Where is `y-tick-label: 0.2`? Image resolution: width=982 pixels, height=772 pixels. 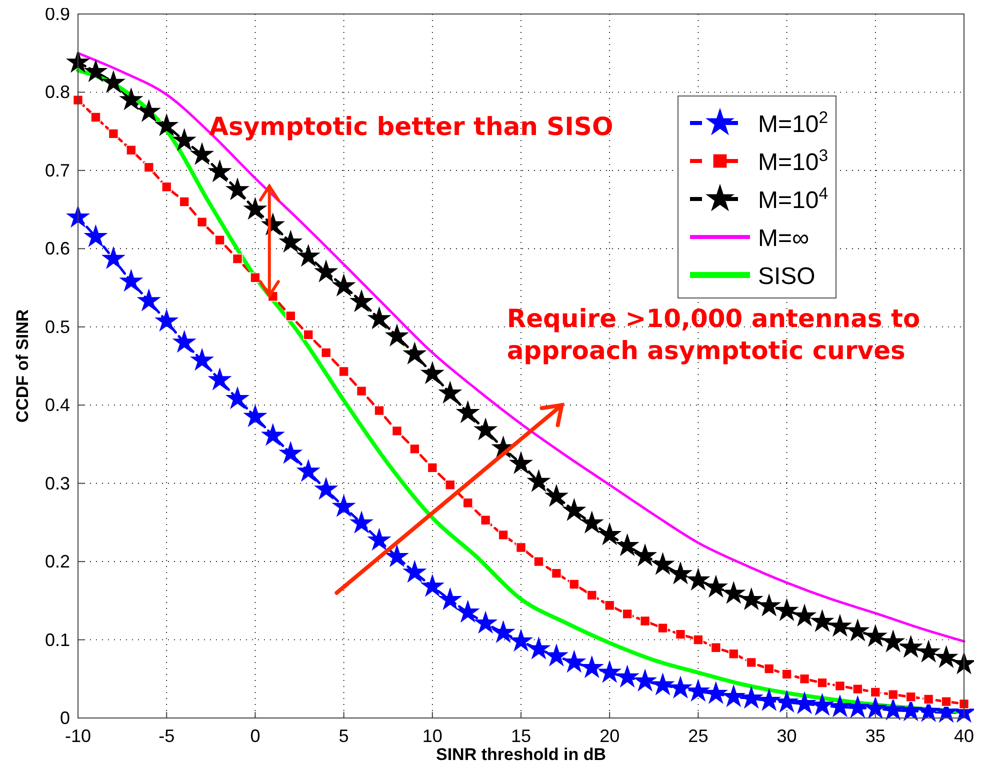 y-tick-label: 0.2 is located at coordinates (57, 562).